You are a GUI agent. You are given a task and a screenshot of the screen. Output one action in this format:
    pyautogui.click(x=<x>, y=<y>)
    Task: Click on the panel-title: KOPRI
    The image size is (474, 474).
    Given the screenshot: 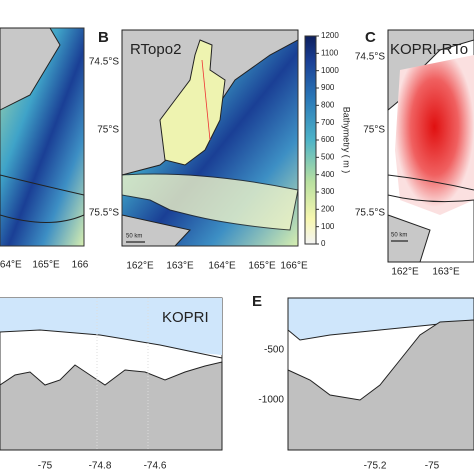 What is the action you would take?
    pyautogui.click(x=185, y=317)
    